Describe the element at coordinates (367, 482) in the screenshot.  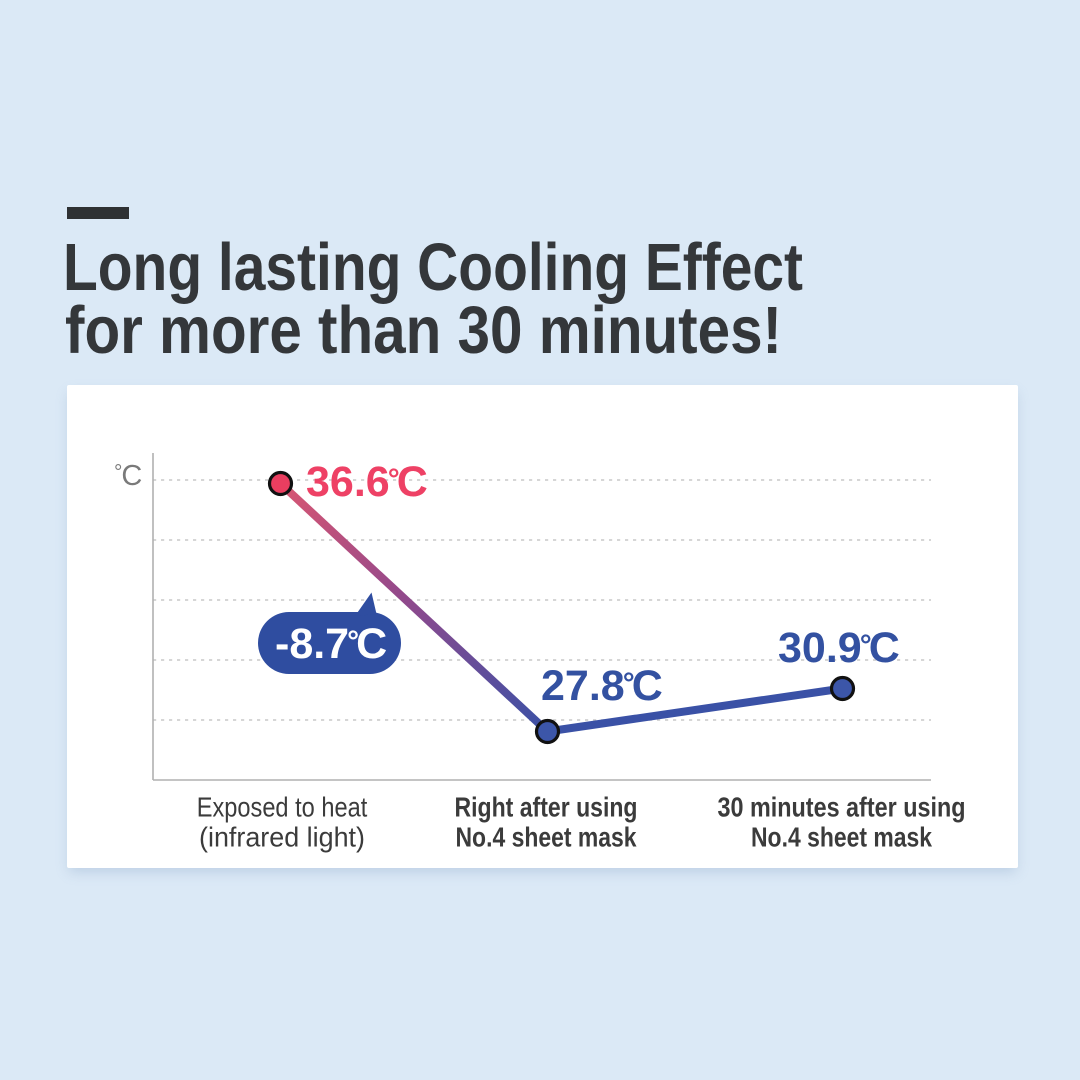
I see `svg-text: 36.6°C` at that location.